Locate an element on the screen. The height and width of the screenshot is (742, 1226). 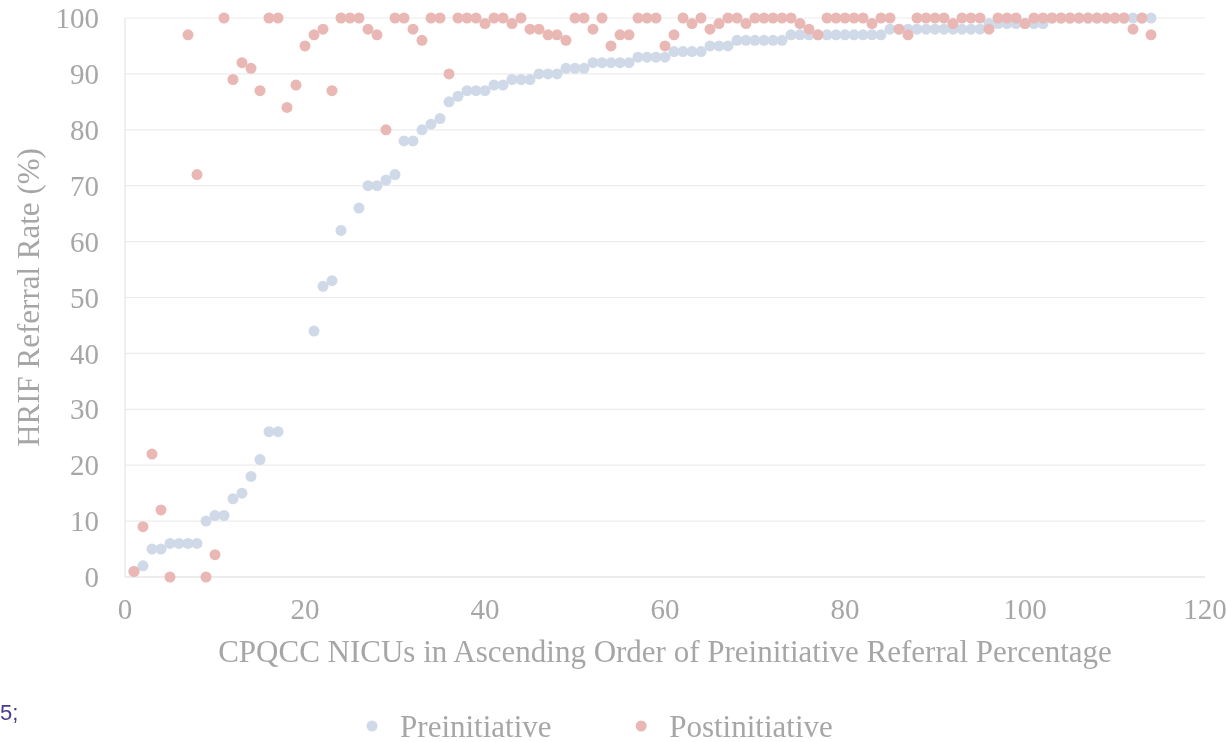
x-axis-title: CPQCC NICUs in Ascending Order of Preinitiative Referral Percentage is located at coordinates (665, 651).